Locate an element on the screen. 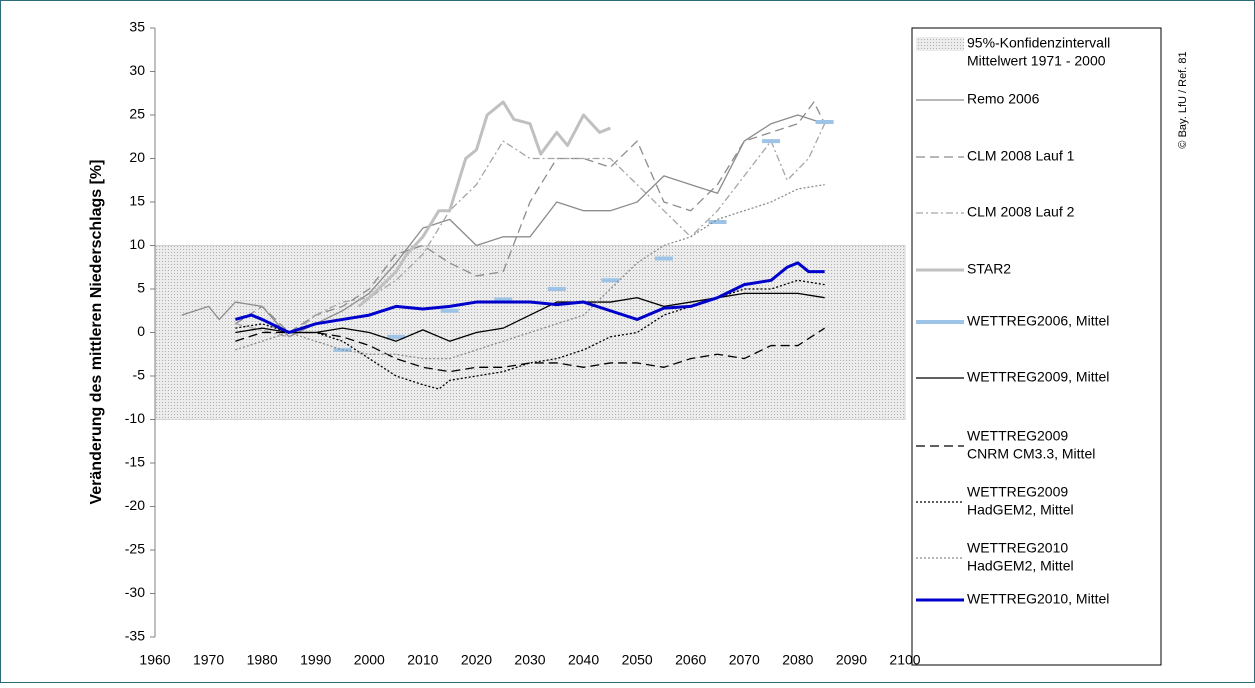 The image size is (1255, 688). y-tick-label: 30 is located at coordinates (137, 70).